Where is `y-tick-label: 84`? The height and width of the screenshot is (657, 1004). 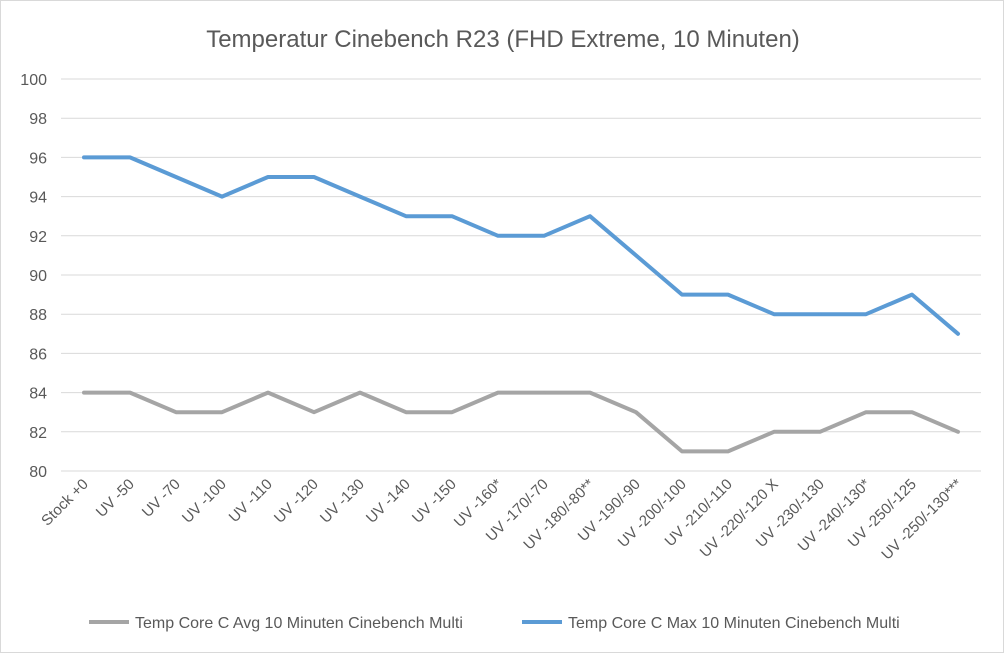 y-tick-label: 84 is located at coordinates (38, 394).